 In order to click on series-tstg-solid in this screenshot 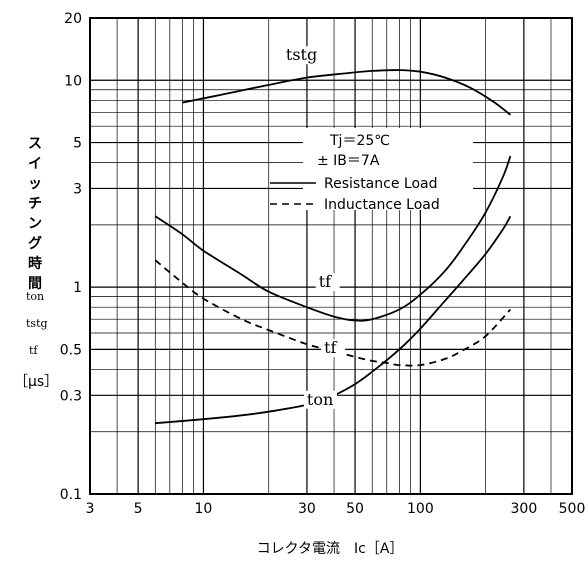, I will do `click(346, 92)`.